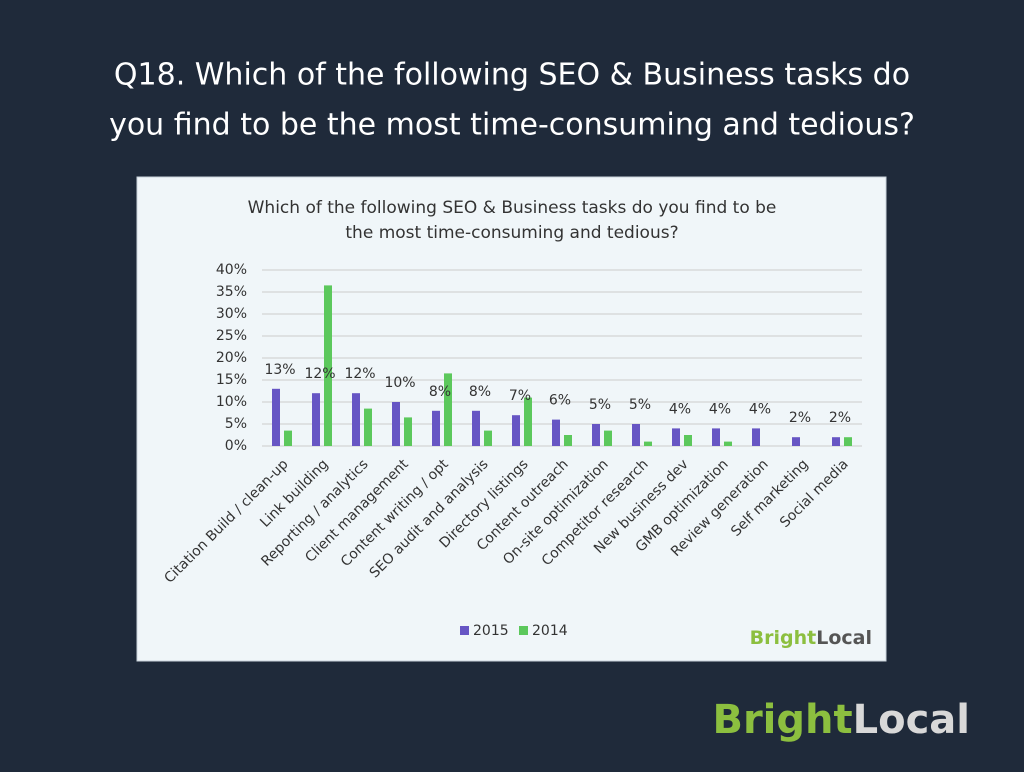 The height and width of the screenshot is (772, 1024). I want to click on chart-title: the most time-consuming and tedious?, so click(511, 233).